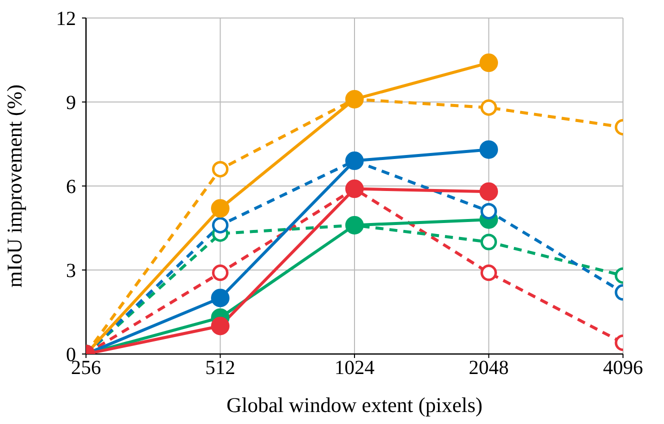 The image size is (664, 424). What do you see at coordinates (71, 103) in the screenshot?
I see `y-tick-label: 9` at bounding box center [71, 103].